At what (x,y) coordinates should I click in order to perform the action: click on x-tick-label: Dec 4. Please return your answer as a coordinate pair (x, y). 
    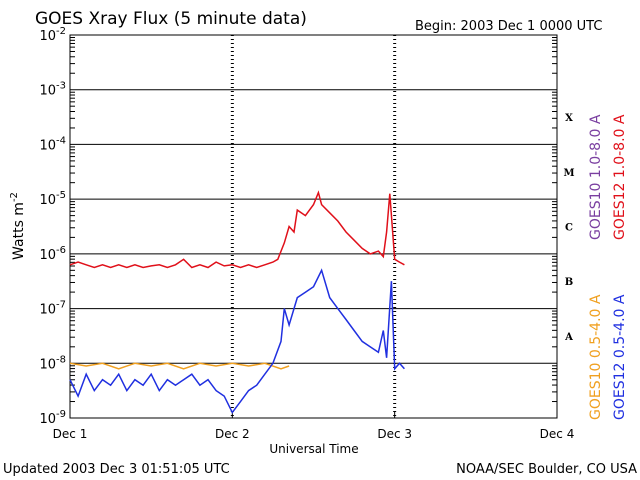
    Looking at the image, I should click on (557, 434).